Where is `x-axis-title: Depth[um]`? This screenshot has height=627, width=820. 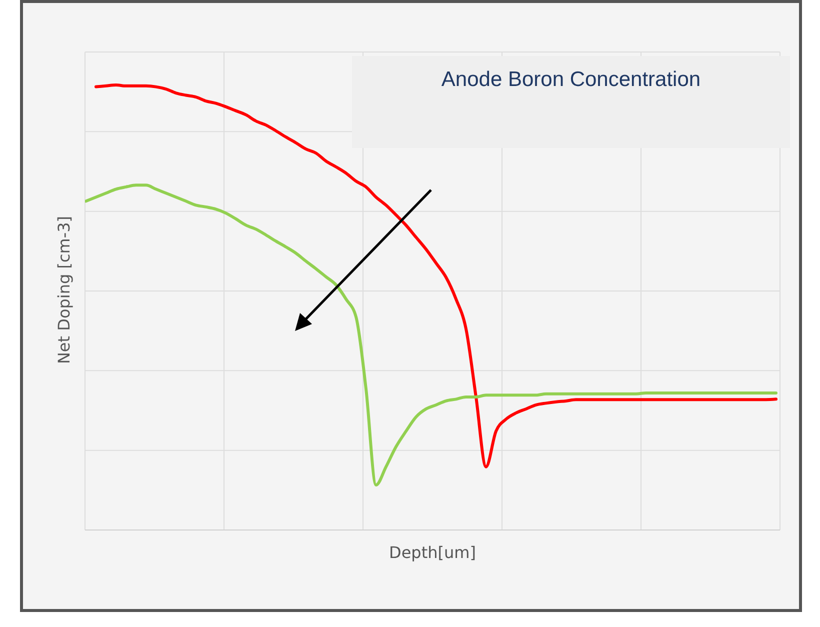 x-axis-title: Depth[um] is located at coordinates (432, 552).